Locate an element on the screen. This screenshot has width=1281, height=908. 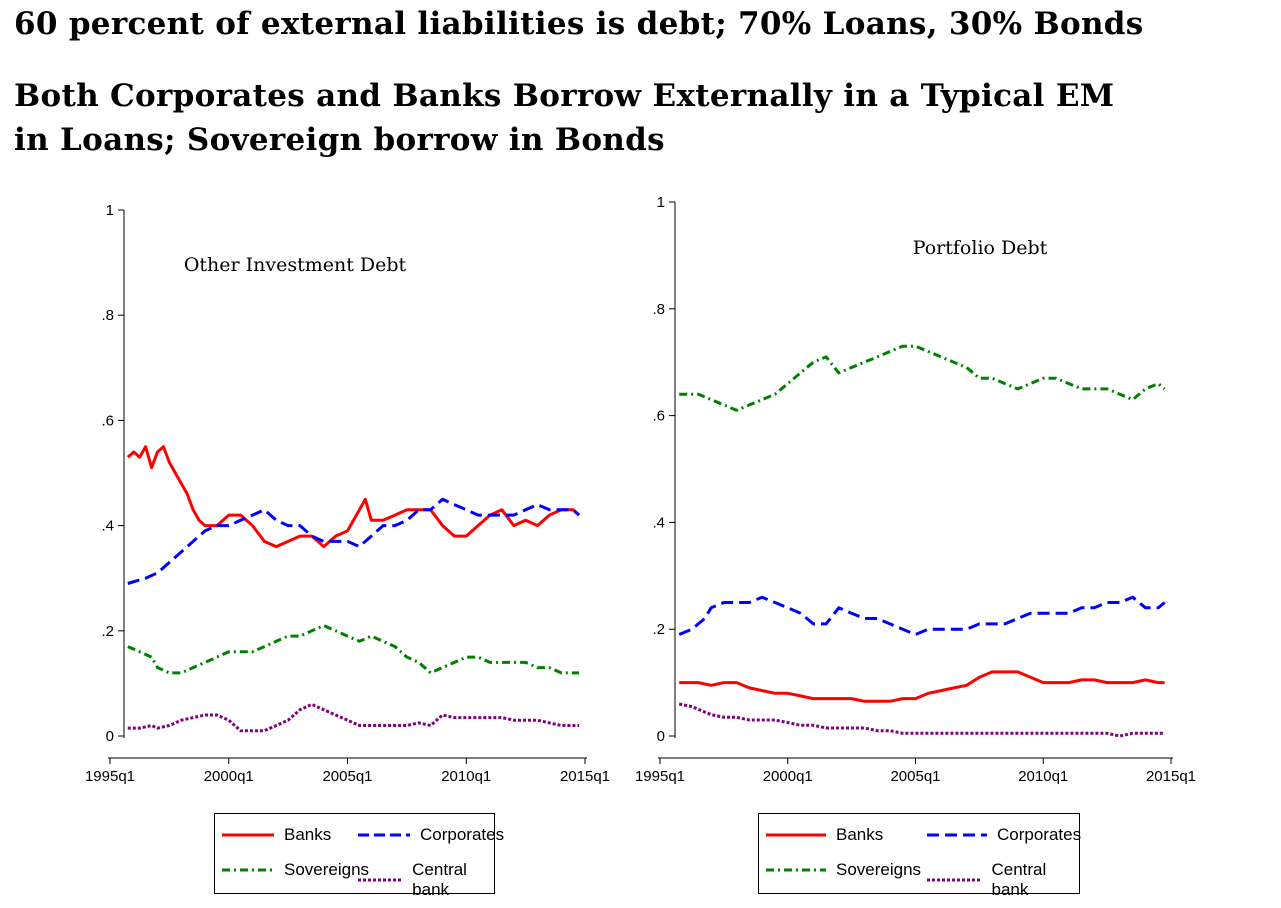
legend-left: Banks Corporates Sovereigns Central bank is located at coordinates (359, 856).